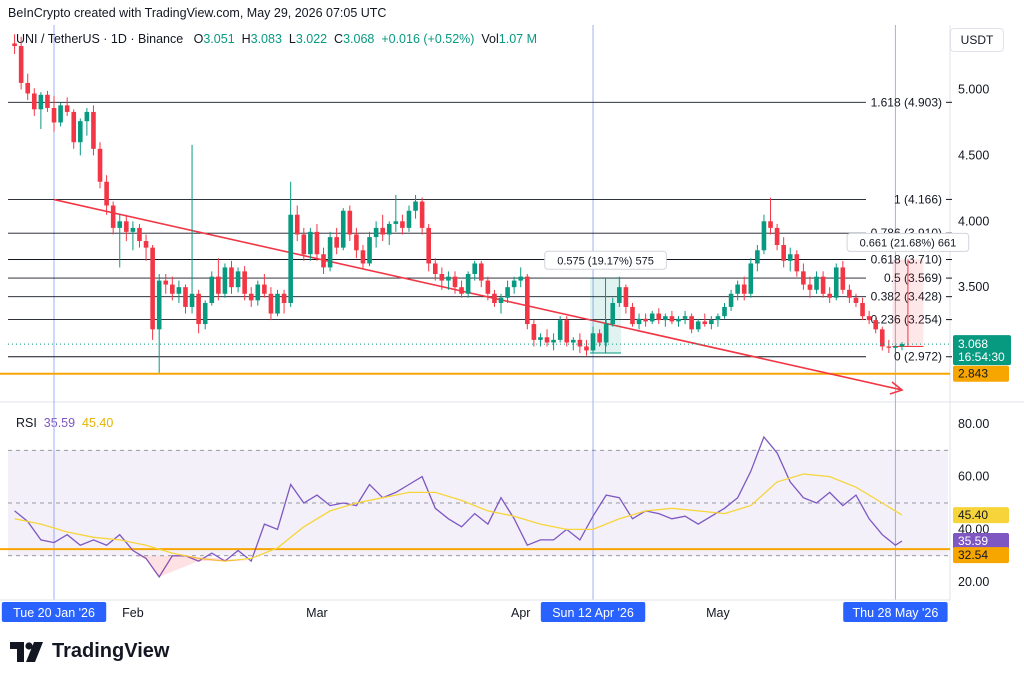 This screenshot has width=1024, height=679. Describe the element at coordinates (100, 39) in the screenshot. I see `symbol-name: UNI / TetherUS · 1D · Binance` at that location.